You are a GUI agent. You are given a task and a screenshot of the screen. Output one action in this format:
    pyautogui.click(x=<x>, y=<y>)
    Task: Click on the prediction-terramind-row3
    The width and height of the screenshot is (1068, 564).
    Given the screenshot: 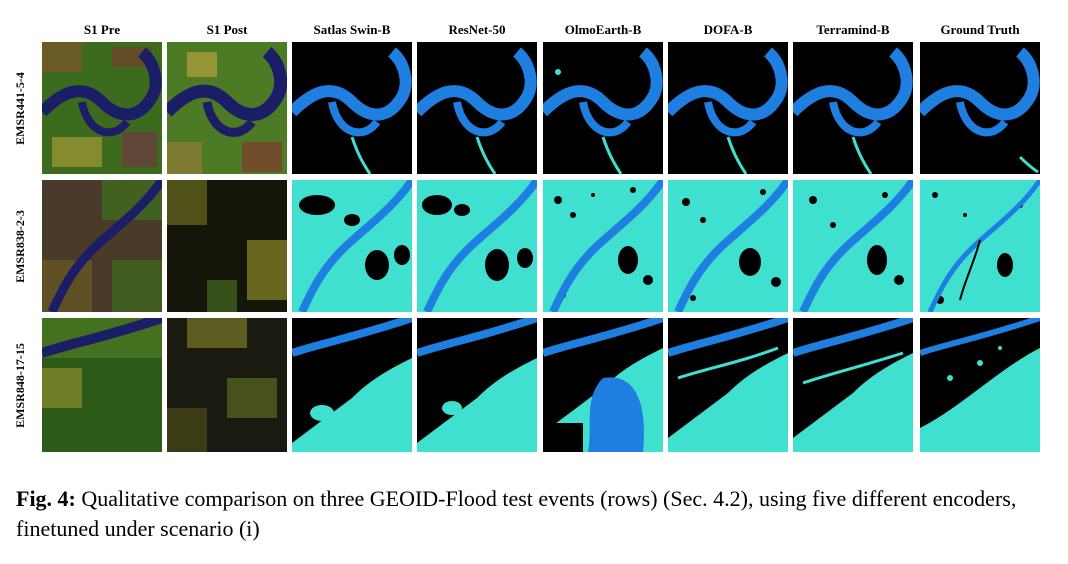 What is the action you would take?
    pyautogui.click(x=853, y=385)
    